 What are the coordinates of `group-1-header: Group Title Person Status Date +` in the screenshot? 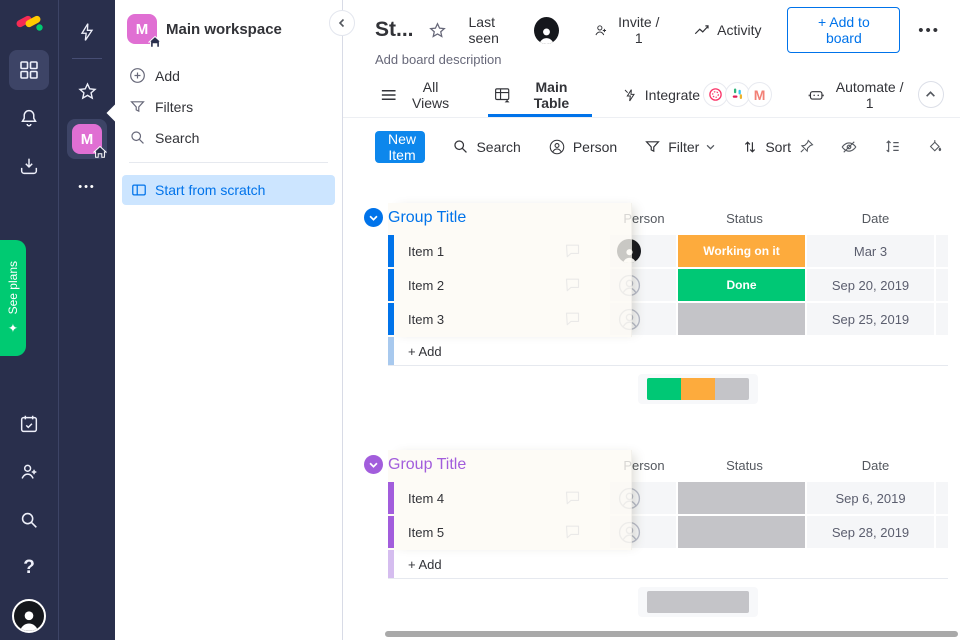 It's located at (656, 218).